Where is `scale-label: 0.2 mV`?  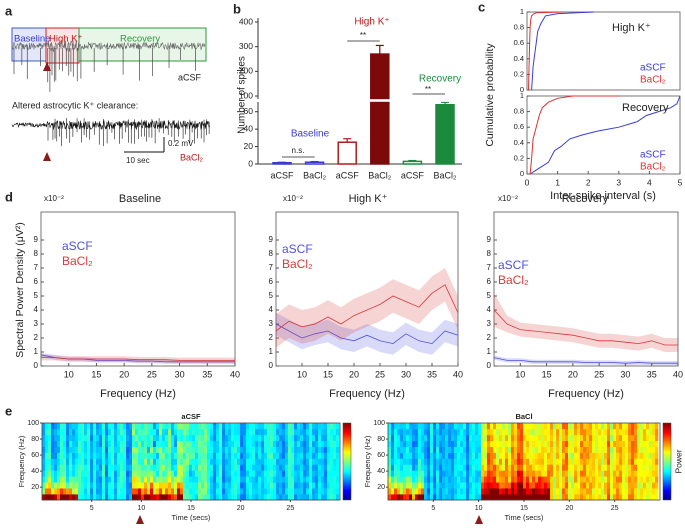
scale-label: 0.2 mV is located at coordinates (181, 143).